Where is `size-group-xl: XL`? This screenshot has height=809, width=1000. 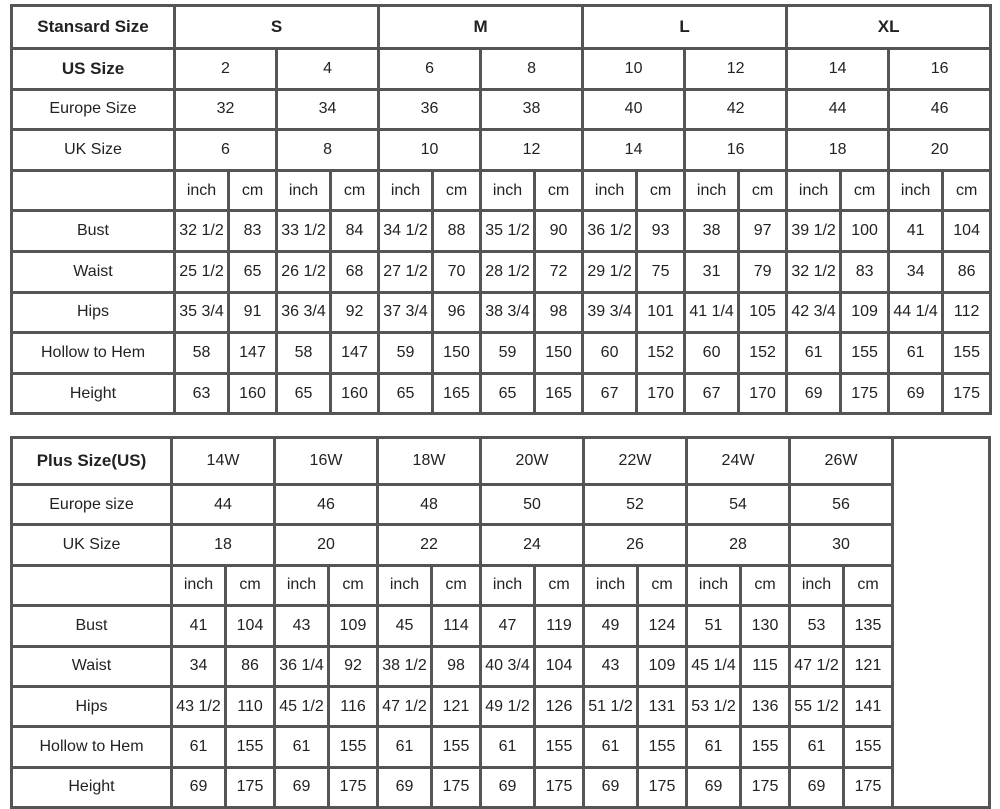 size-group-xl: XL is located at coordinates (889, 27).